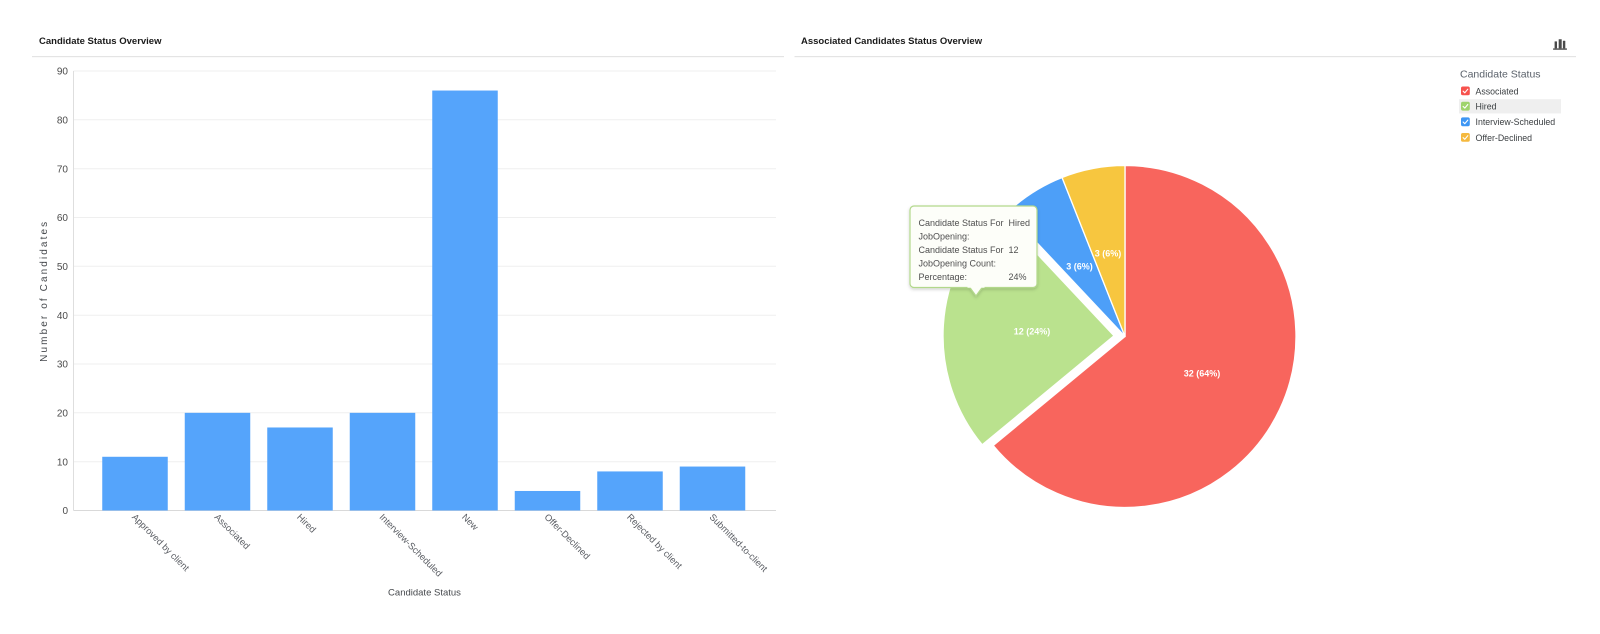 The height and width of the screenshot is (634, 1600). What do you see at coordinates (63, 72) in the screenshot?
I see `svg-text: 90` at bounding box center [63, 72].